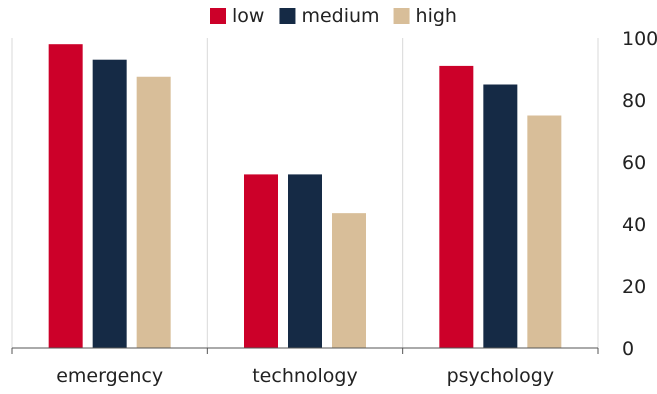 Image resolution: width=657 pixels, height=394 pixels. I want to click on bar-low-psychology, so click(456, 207).